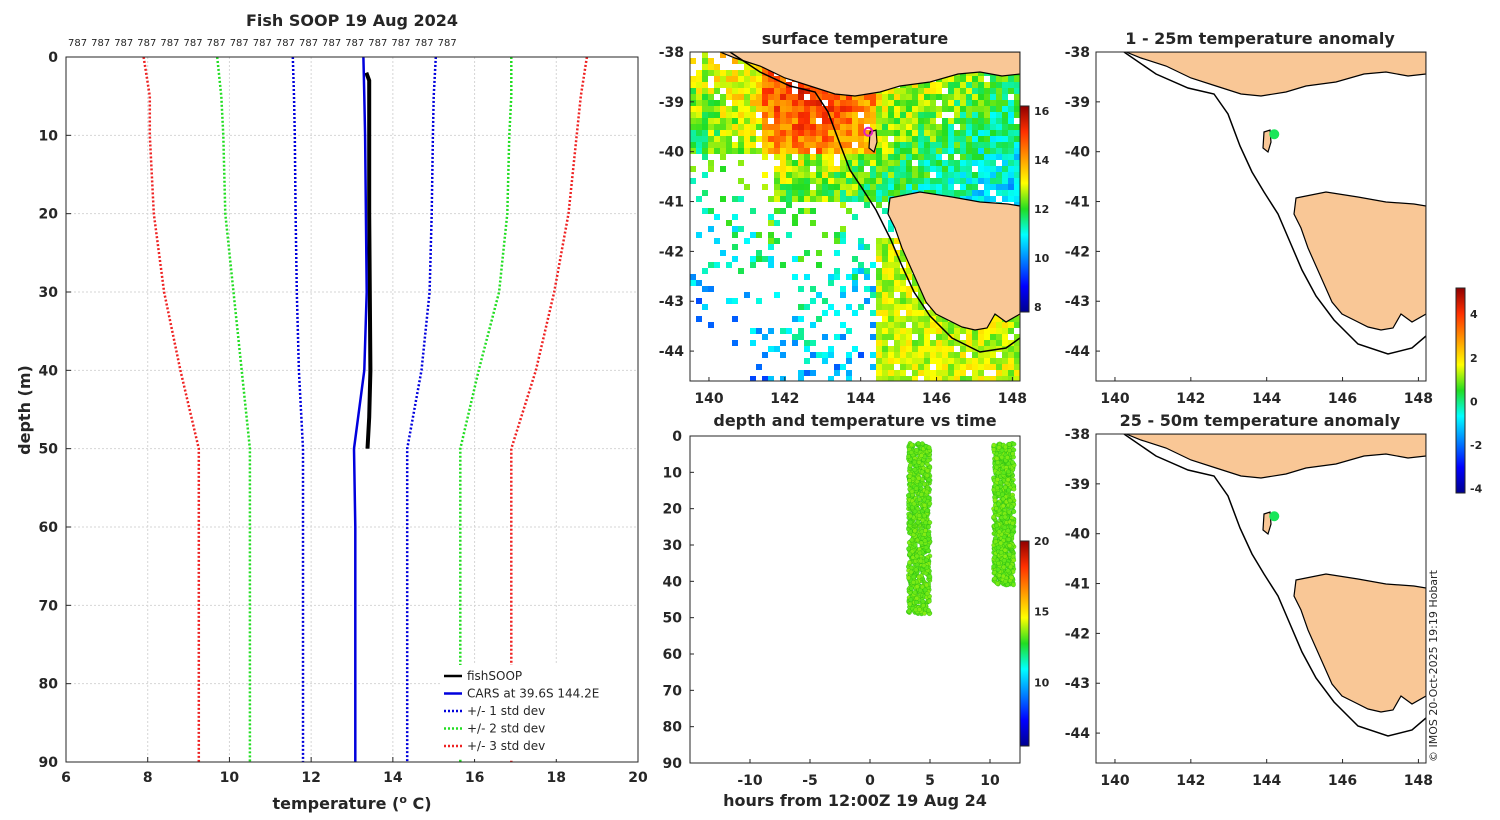 This screenshot has height=820, width=1500. What do you see at coordinates (1077, 103) in the screenshot?
I see `anom1-ytick-label: -39` at bounding box center [1077, 103].